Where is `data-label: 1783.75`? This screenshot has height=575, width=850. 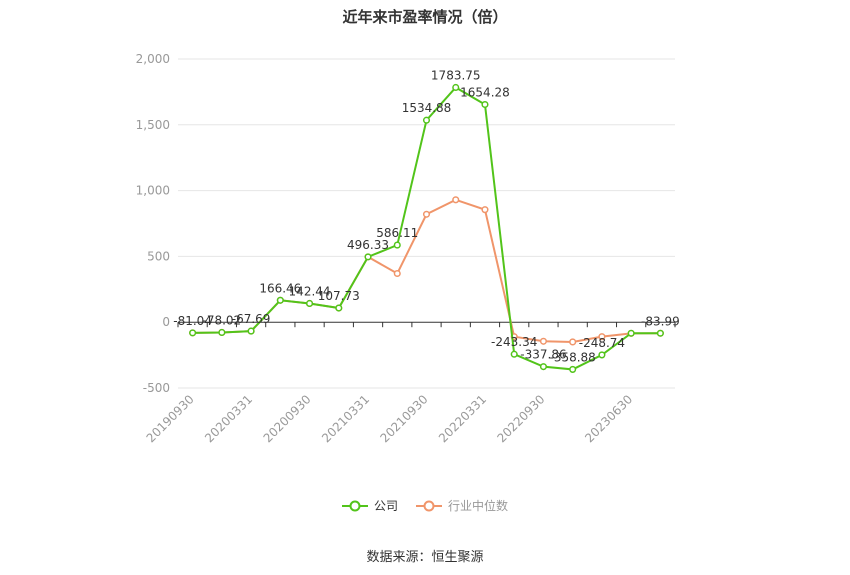
data-label: 1783.75 is located at coordinates (456, 75).